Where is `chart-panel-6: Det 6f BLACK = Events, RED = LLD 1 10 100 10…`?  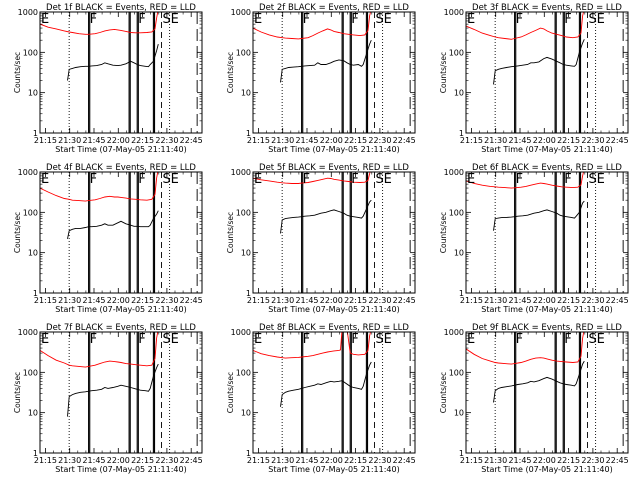
chart-panel-6: Det 6f BLACK = Events, RED = LLD 1 10 100 10… is located at coordinates (534, 238).